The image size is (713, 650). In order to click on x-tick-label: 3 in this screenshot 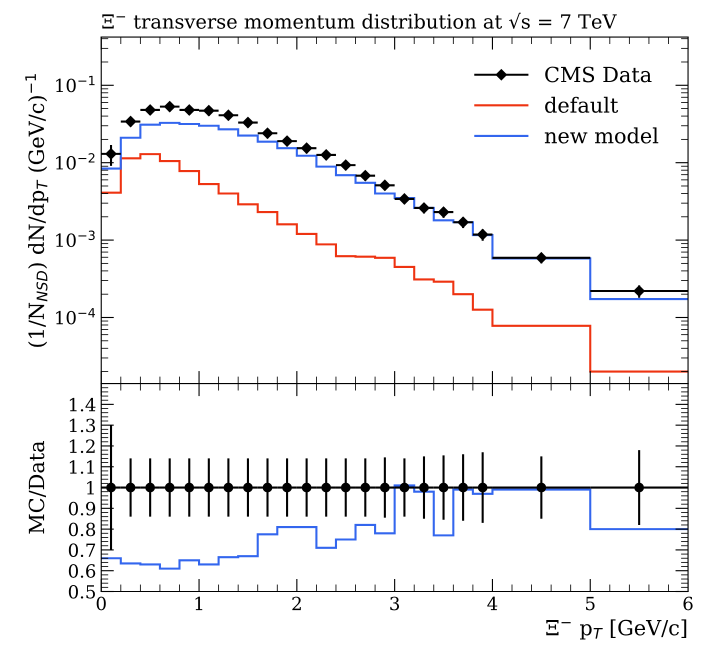, I will do `click(395, 603)`.